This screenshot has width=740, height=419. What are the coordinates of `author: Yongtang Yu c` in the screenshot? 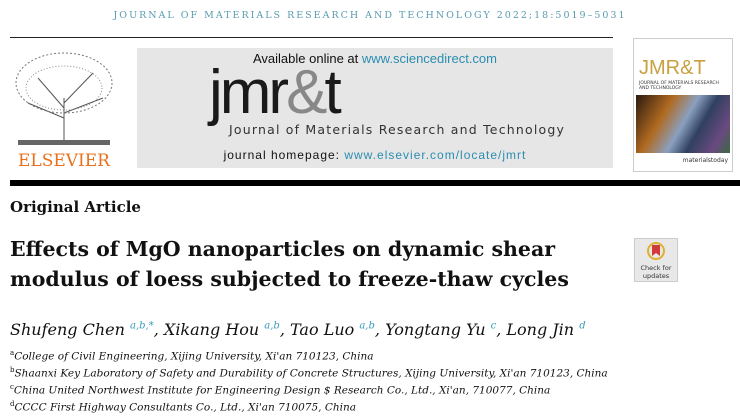 It's located at (441, 329).